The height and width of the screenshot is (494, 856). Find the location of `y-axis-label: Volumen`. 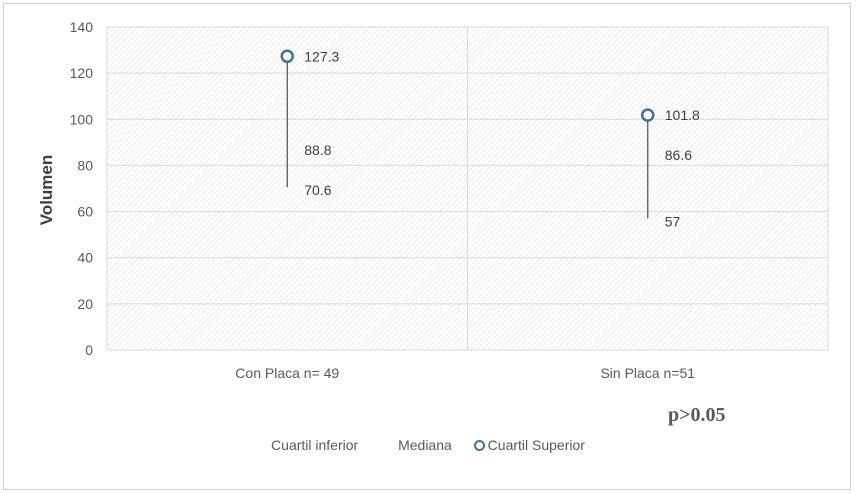

y-axis-label: Volumen is located at coordinates (46, 190).